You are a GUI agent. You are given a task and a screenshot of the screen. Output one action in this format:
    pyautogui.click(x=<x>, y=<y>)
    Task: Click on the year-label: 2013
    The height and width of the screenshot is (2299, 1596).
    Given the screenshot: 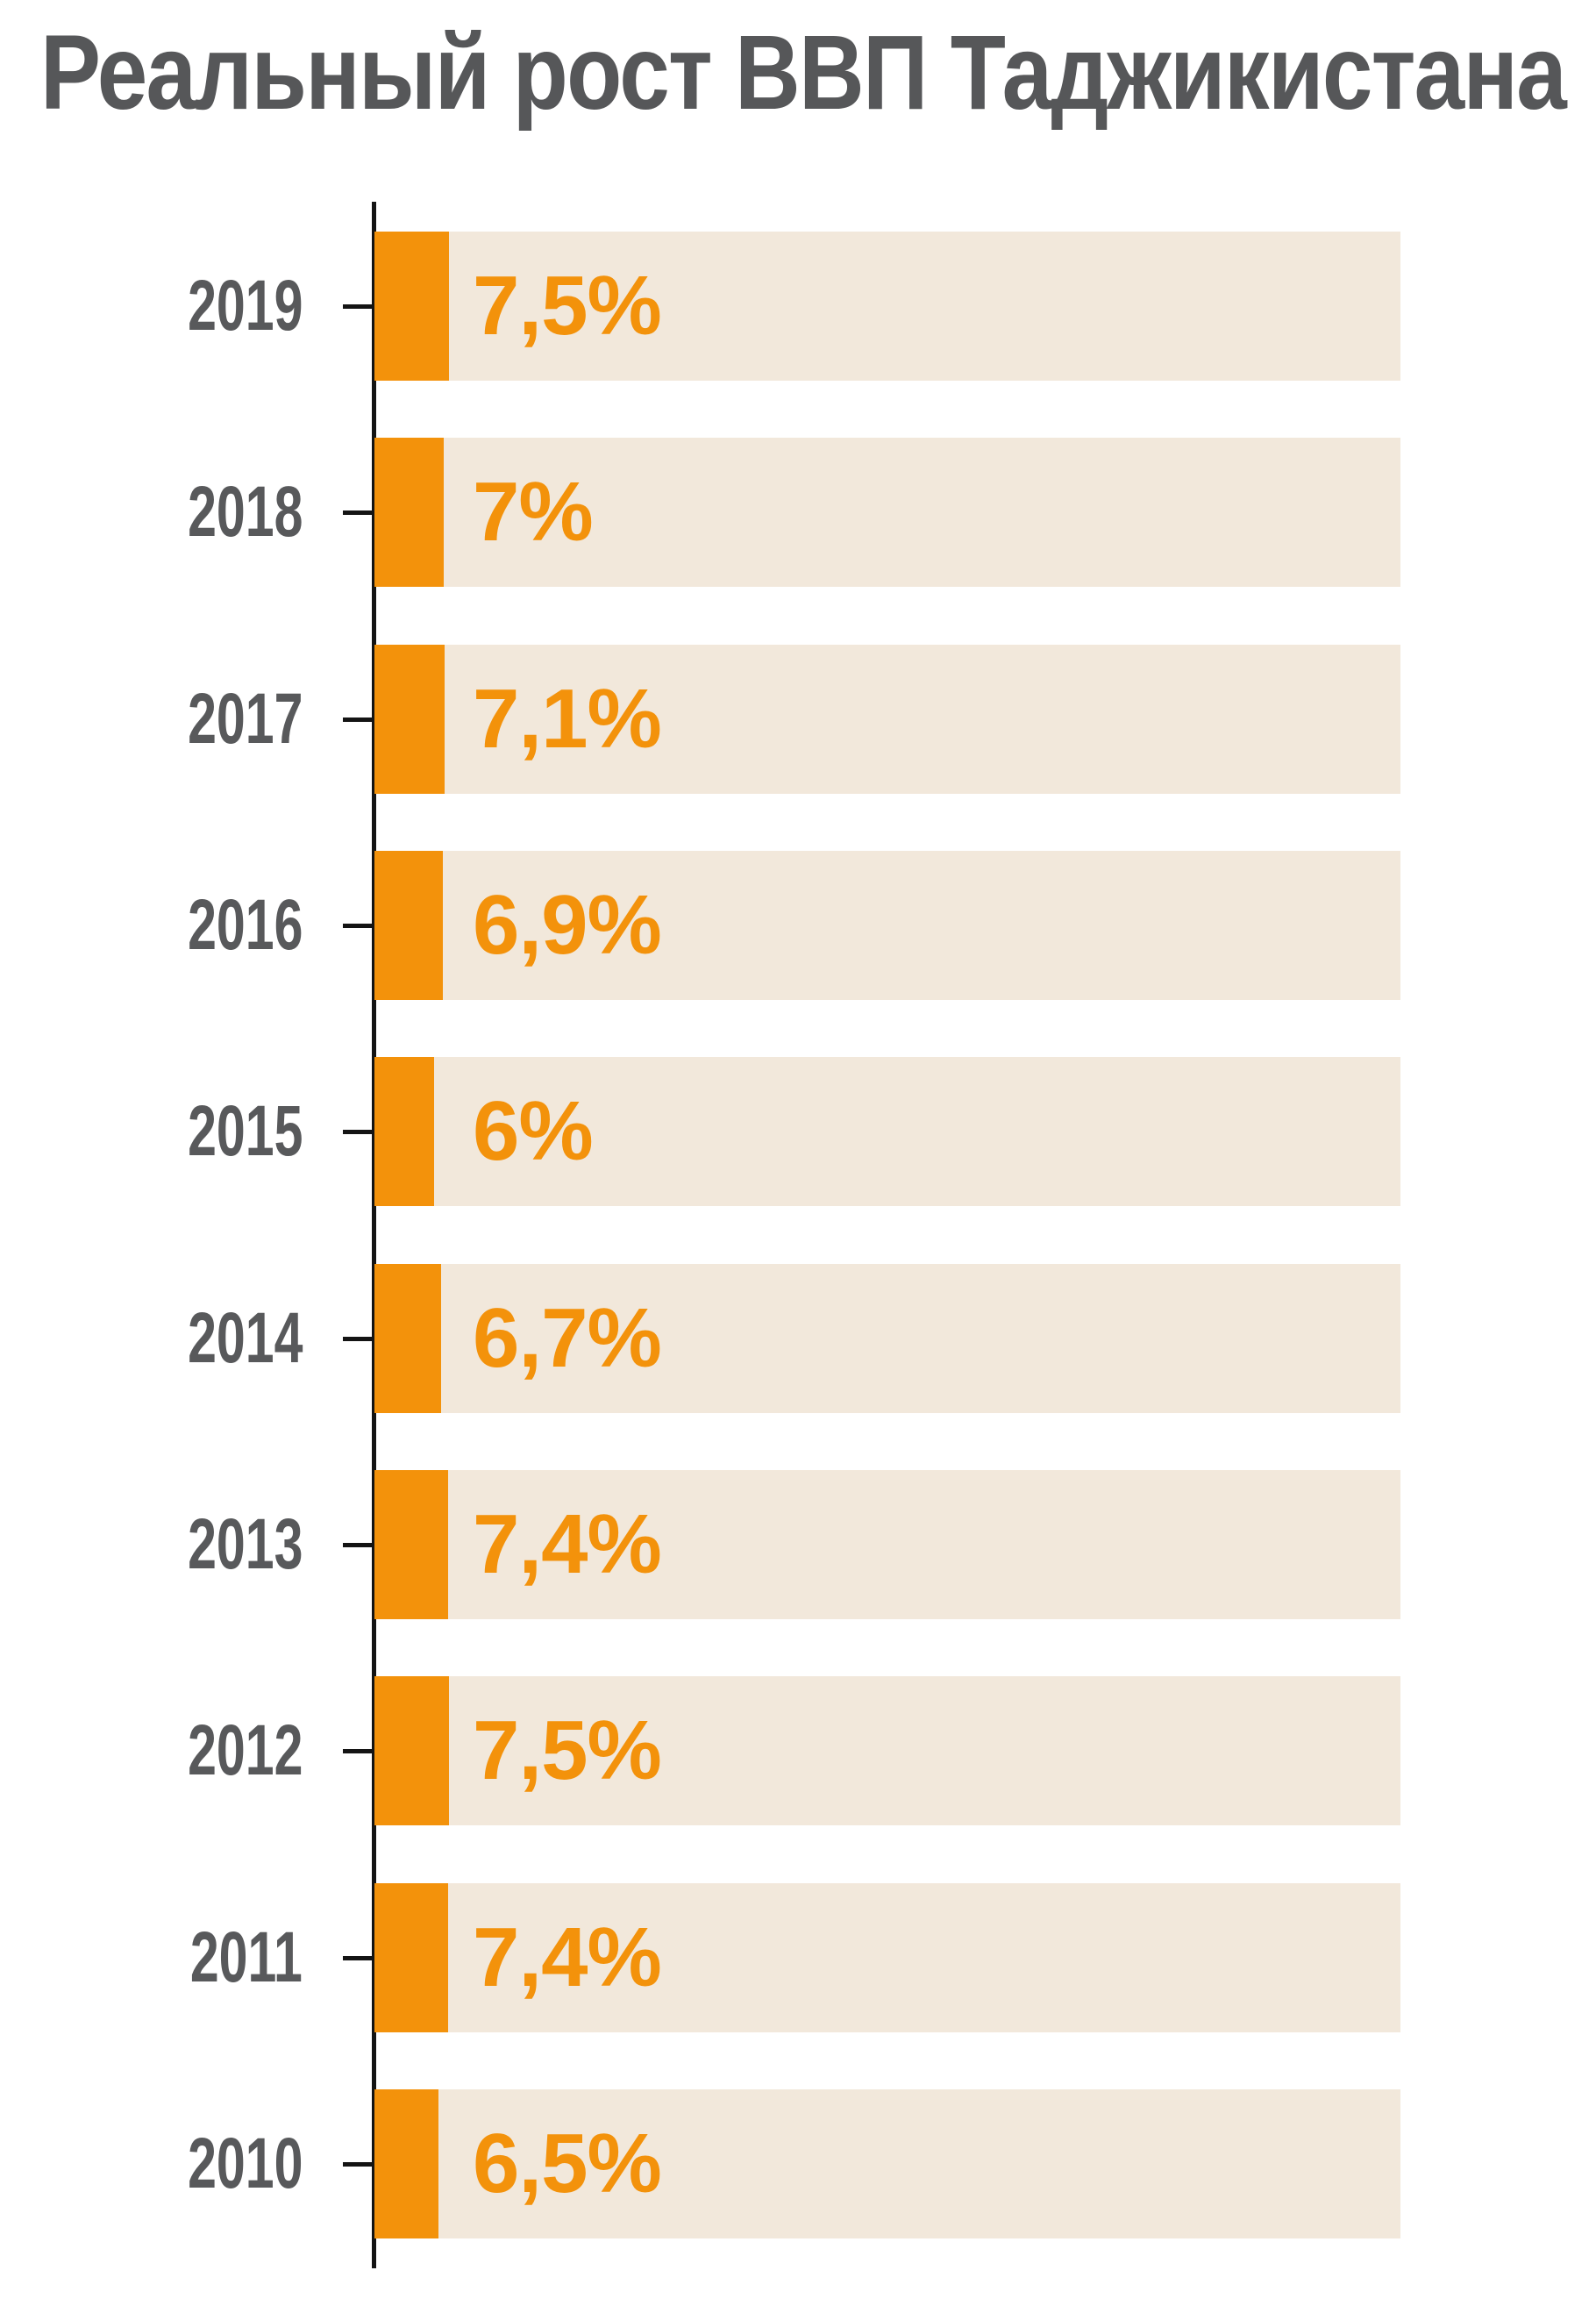 What is the action you would take?
    pyautogui.click(x=245, y=1544)
    